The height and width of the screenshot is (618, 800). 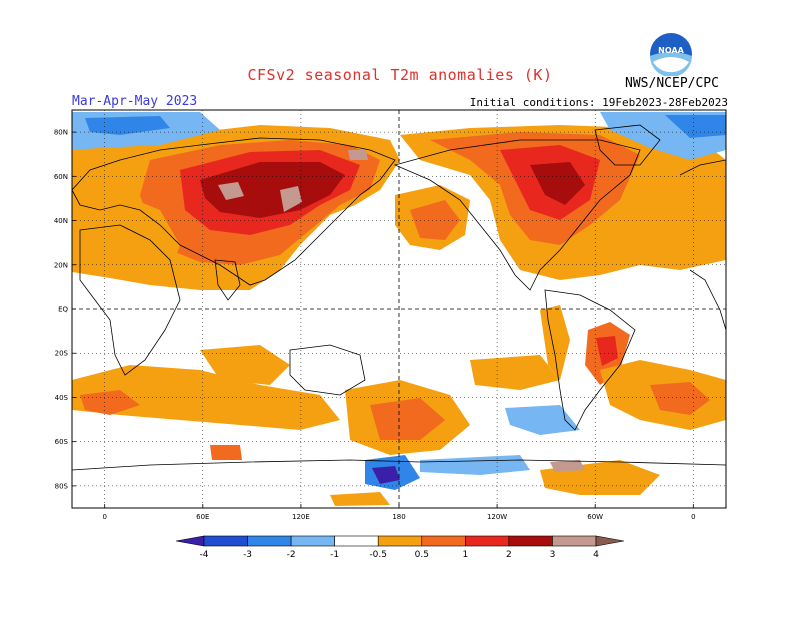 I want to click on colorbar-label: 0.5, so click(x=422, y=555).